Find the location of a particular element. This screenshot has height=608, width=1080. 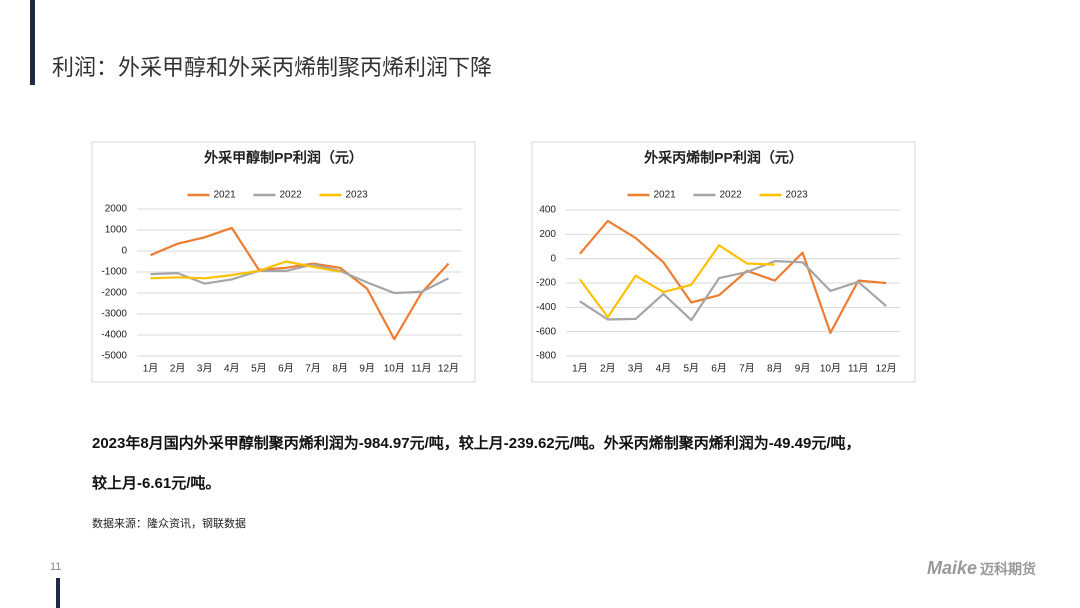

logo-brand: Maike is located at coordinates (951, 568).